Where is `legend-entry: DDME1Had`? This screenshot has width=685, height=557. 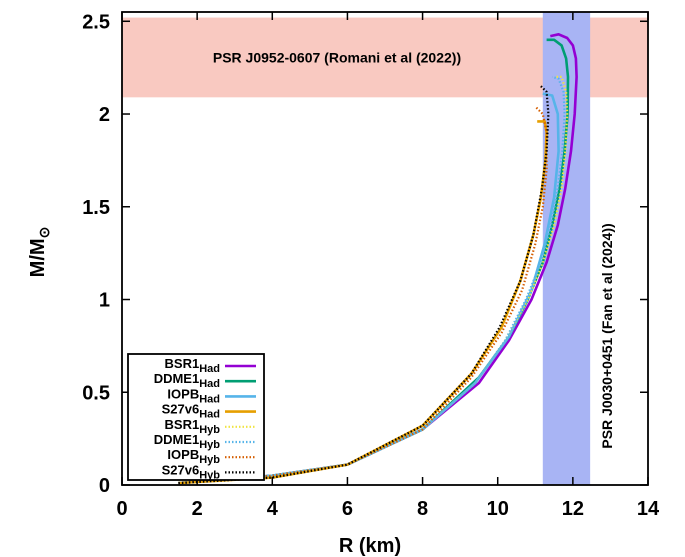
legend-entry: DDME1Had is located at coordinates (187, 380).